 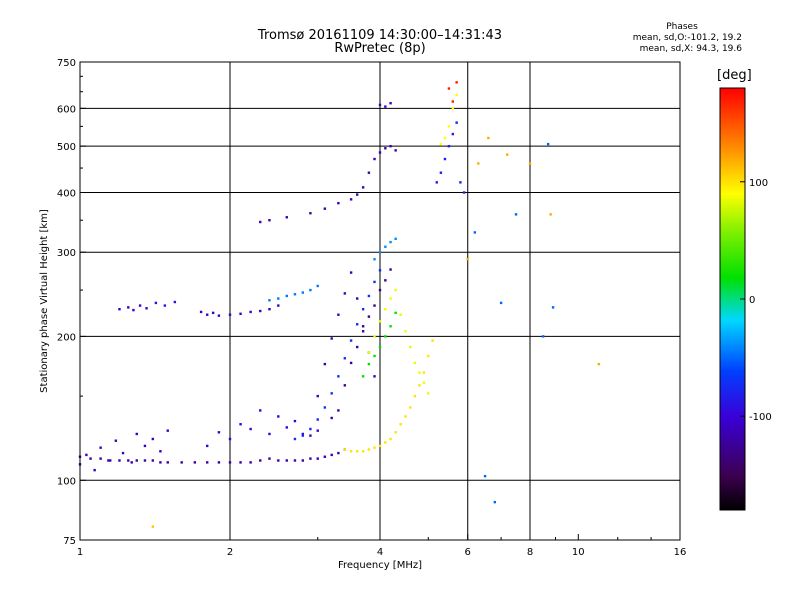 I want to click on phase-stats-x-mode: mean, sd,X: 94.3, 19.6, so click(x=690, y=49).